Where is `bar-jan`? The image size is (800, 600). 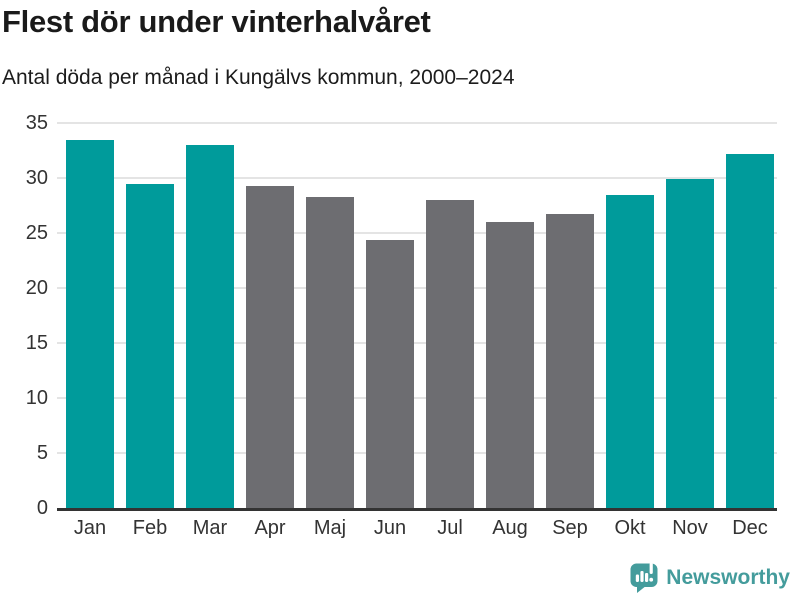
bar-jan is located at coordinates (90, 323).